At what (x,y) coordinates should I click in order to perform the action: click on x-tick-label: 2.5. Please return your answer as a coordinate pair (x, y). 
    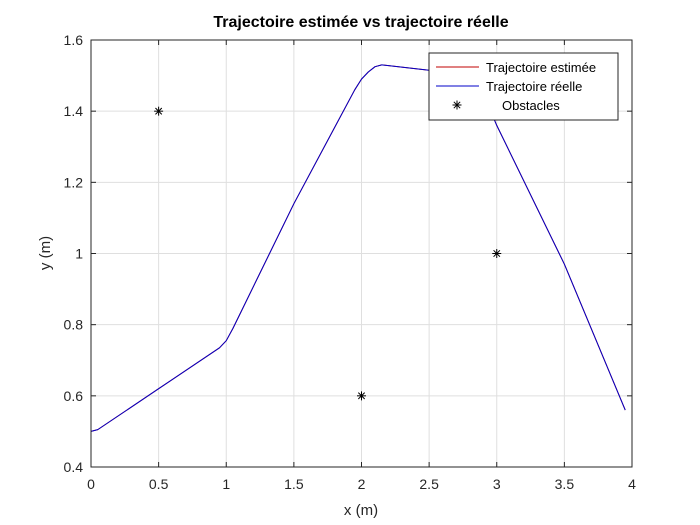
    Looking at the image, I should click on (429, 484).